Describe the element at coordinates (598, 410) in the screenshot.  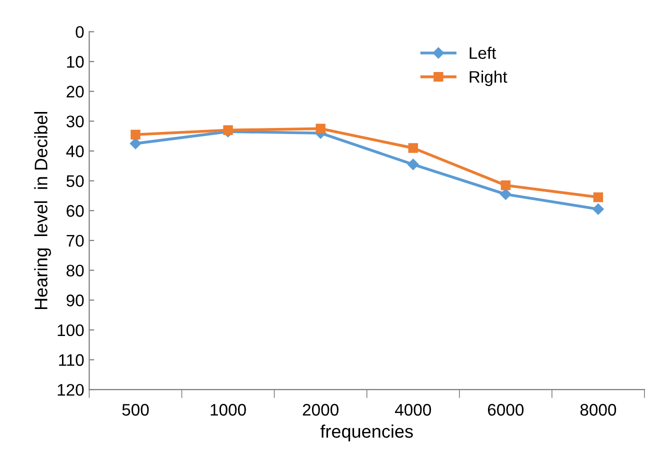
I see `x-tick-label: 8000` at that location.